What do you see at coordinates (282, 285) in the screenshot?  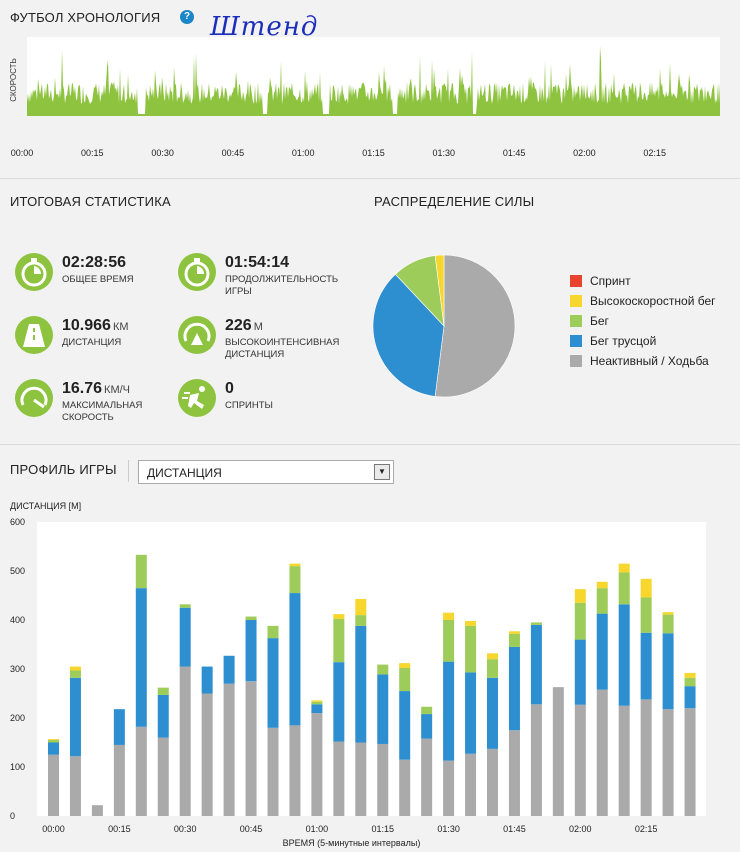 I see `stat-label: ПРОДОЛЖИТЕЛЬНОСТЬ ИГРЫ` at bounding box center [282, 285].